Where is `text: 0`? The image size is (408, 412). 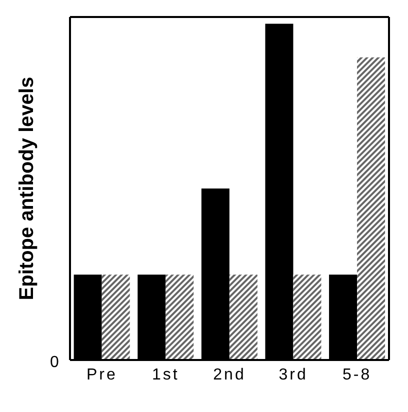 text: 0 is located at coordinates (54, 363).